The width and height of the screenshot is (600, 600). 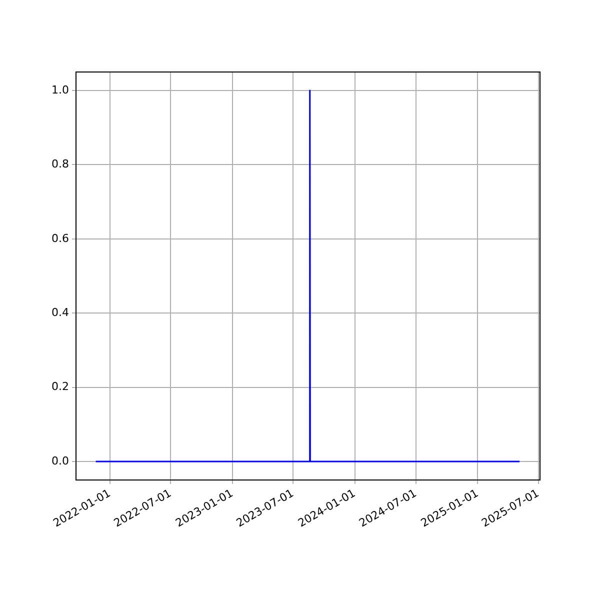 I want to click on y-tick-label: 0.6, so click(x=60, y=238).